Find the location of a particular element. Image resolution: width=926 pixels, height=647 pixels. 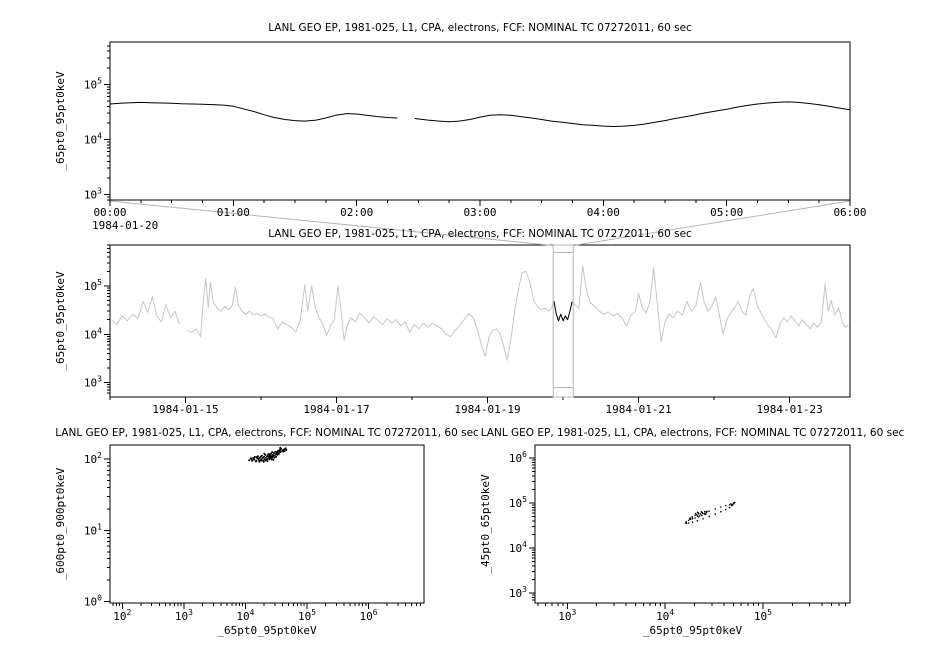

y-axis-label: _45pt0_65pt0keV is located at coordinates (485, 524).